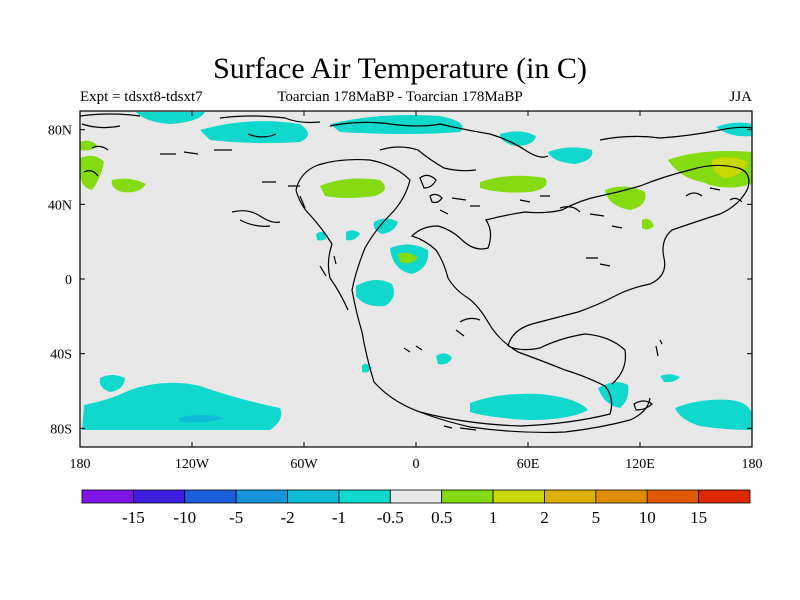  Describe the element at coordinates (740, 97) in the screenshot. I see `season-subtitle: JJA` at that location.